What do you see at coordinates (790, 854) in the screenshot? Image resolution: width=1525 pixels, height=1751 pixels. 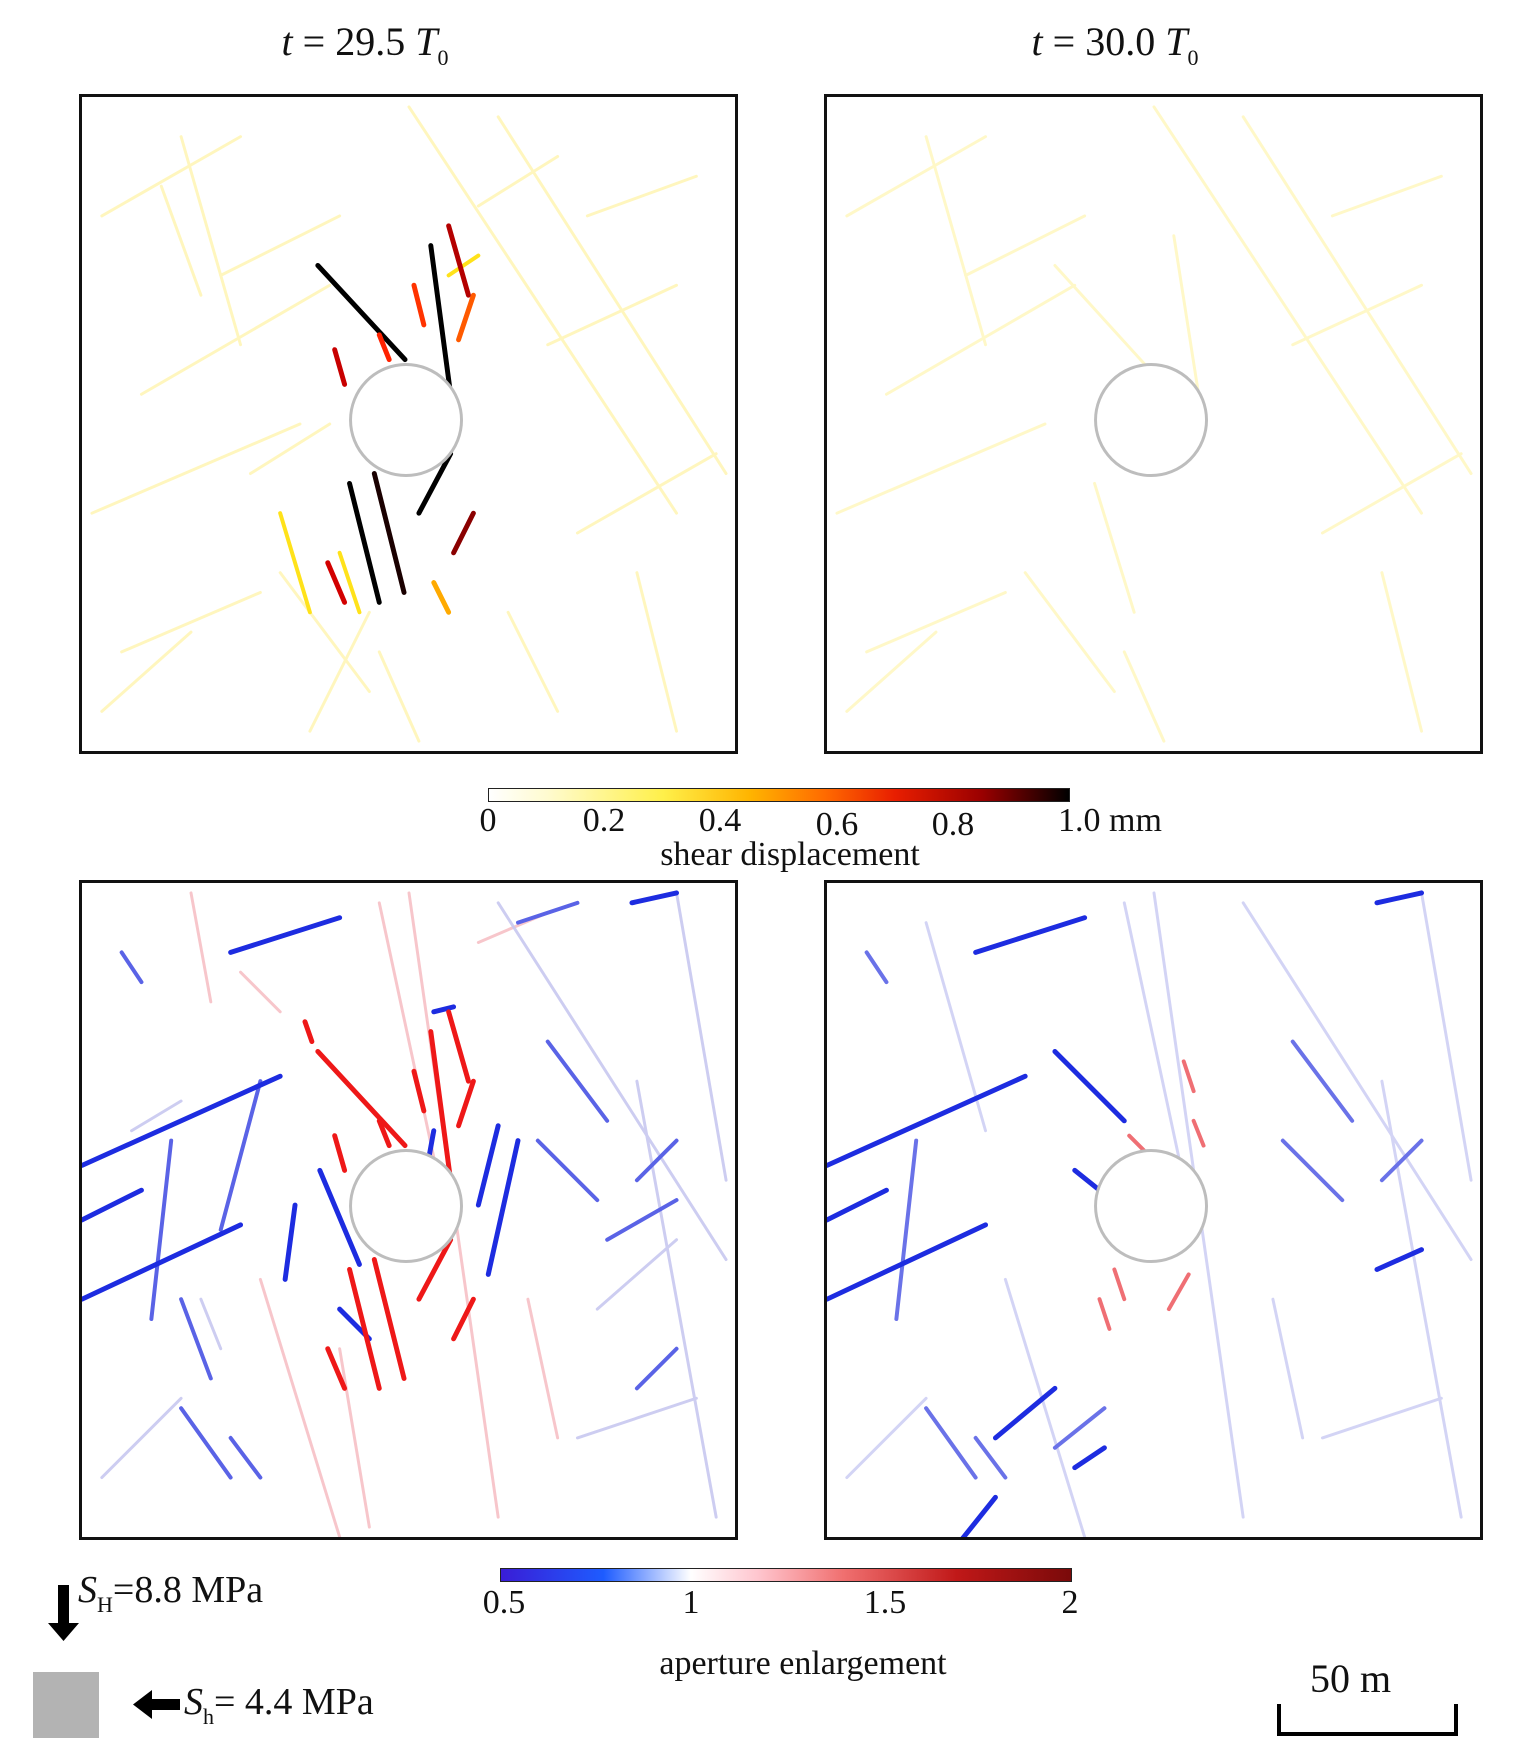 I see `shear-colorbar-label: shear displacement` at bounding box center [790, 854].